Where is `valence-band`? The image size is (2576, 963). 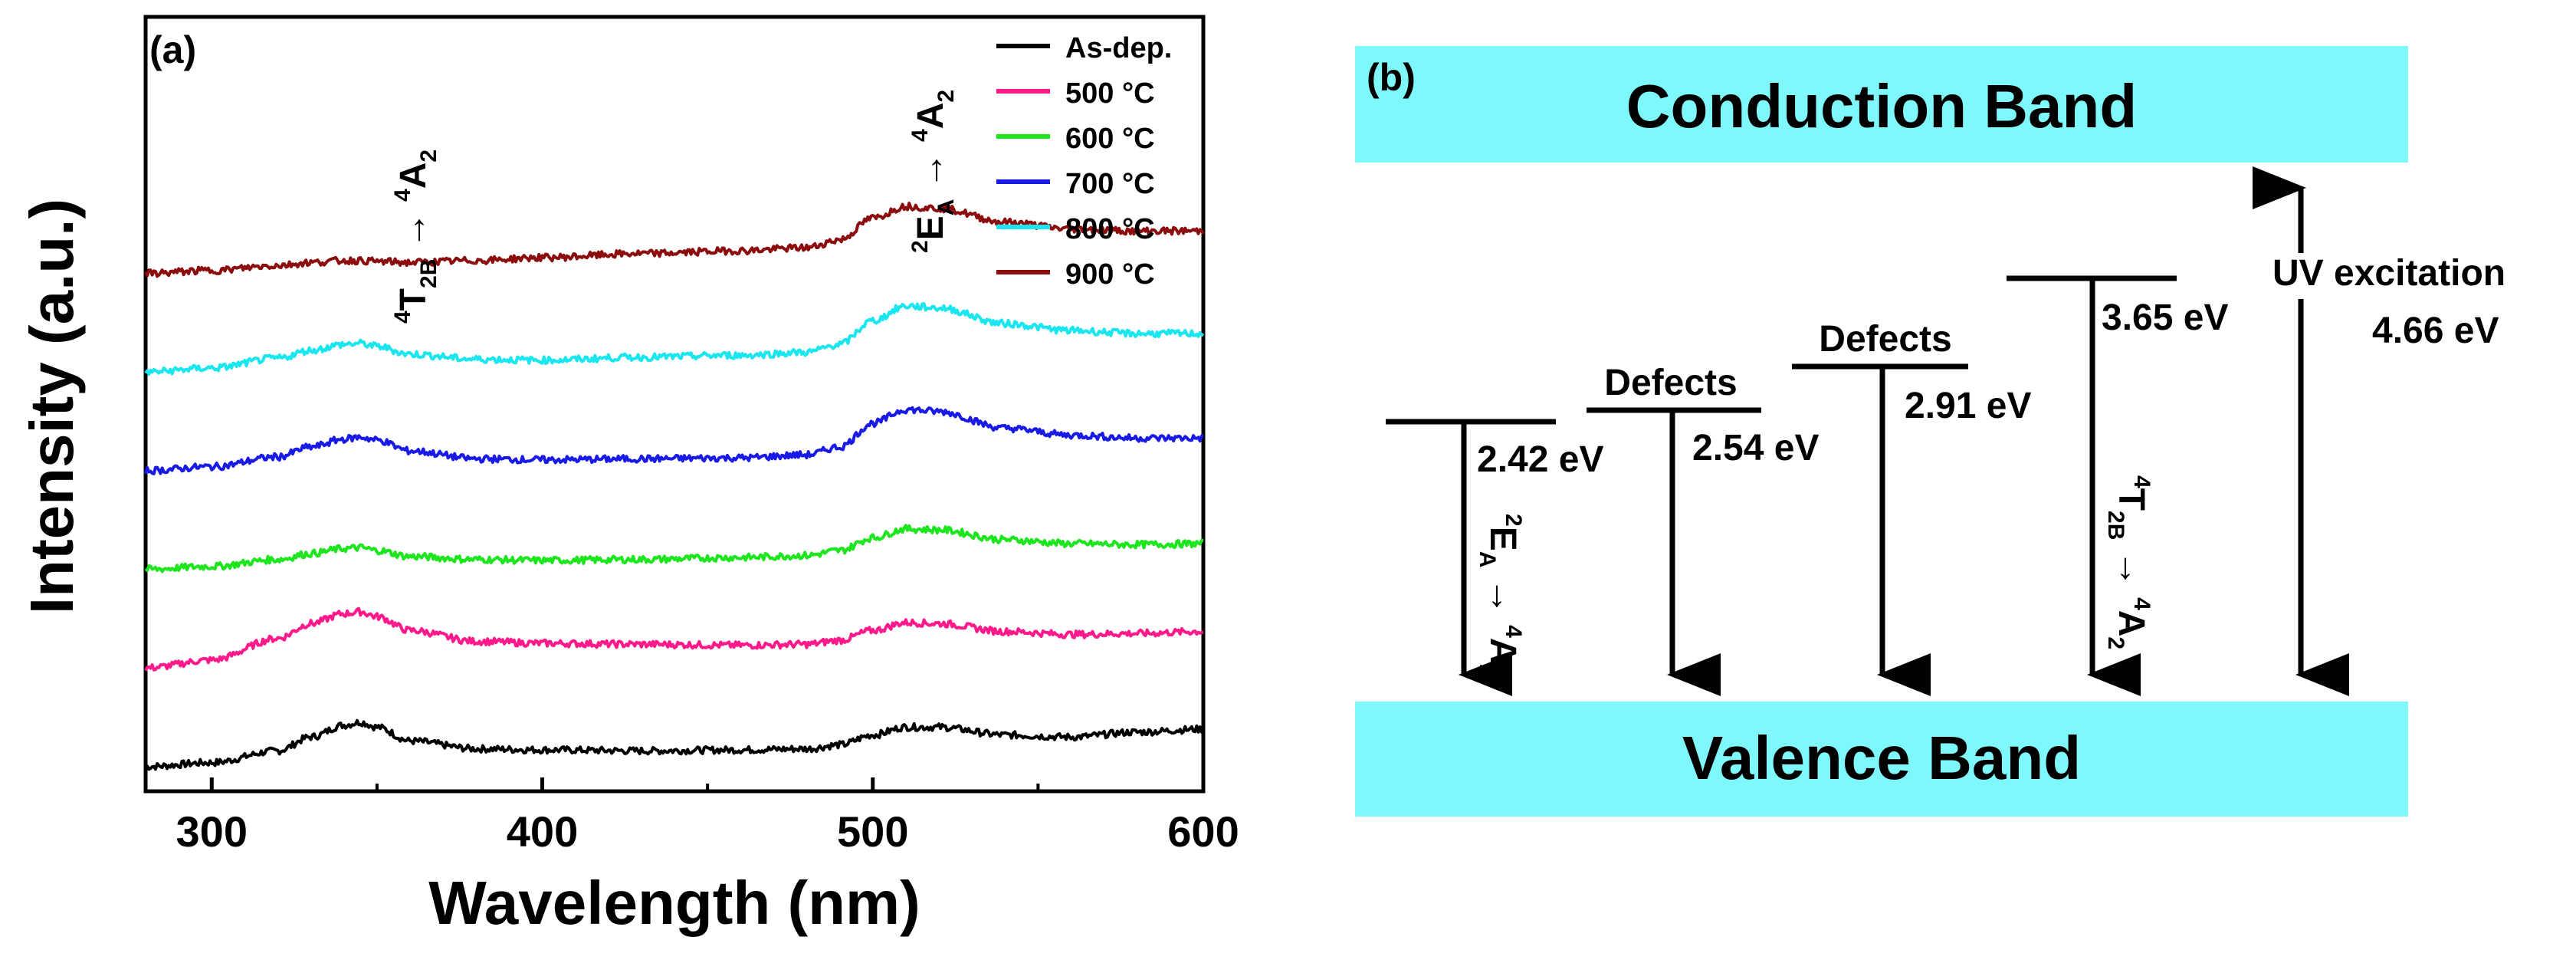
valence-band is located at coordinates (1881, 760).